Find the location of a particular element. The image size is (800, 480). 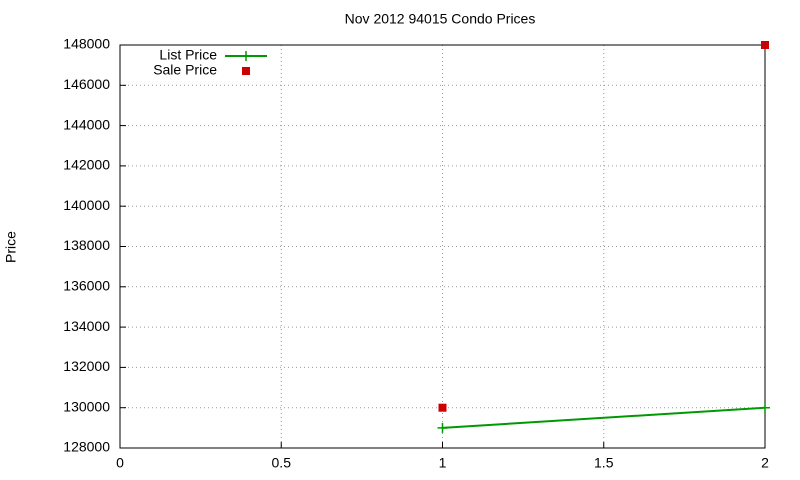

chart-title: Nov 2012 94015 Condo Prices is located at coordinates (440, 19).